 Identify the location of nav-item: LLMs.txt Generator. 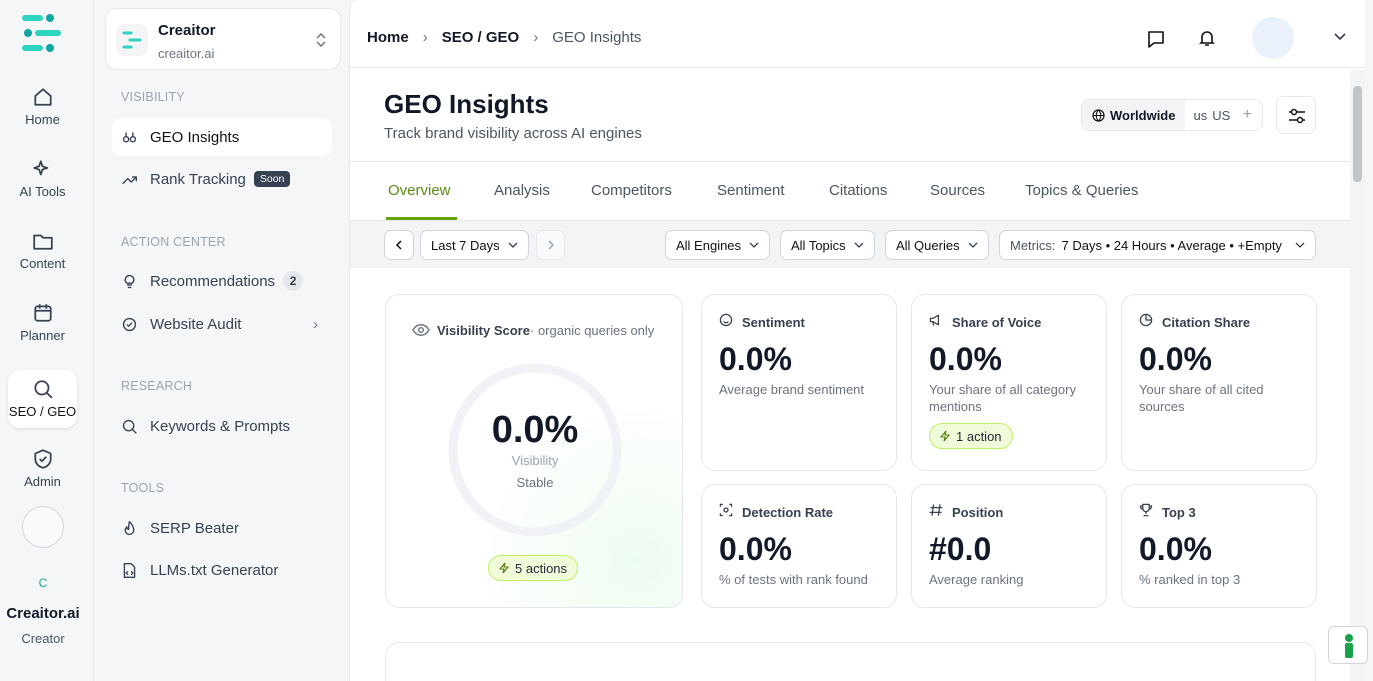
(222, 570).